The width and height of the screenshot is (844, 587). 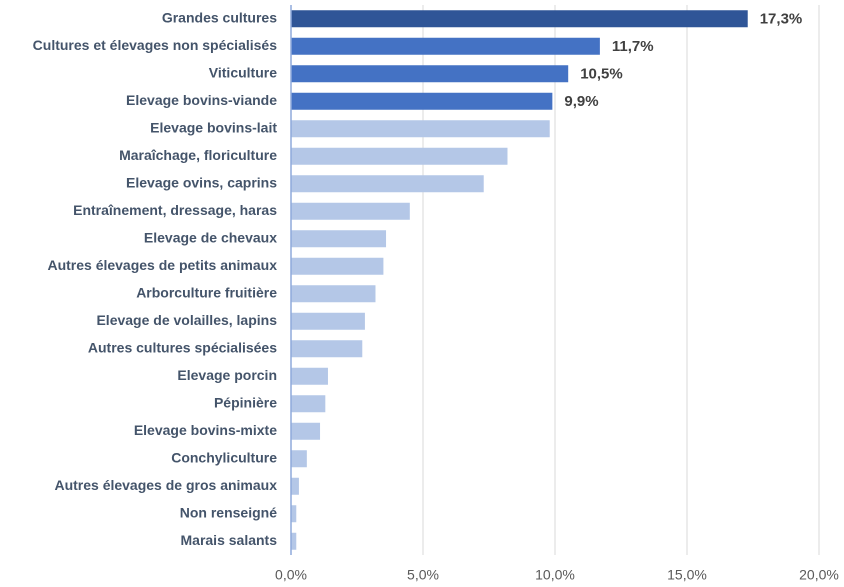 I want to click on category-label: Elevage bovins-mixte, so click(x=205, y=430).